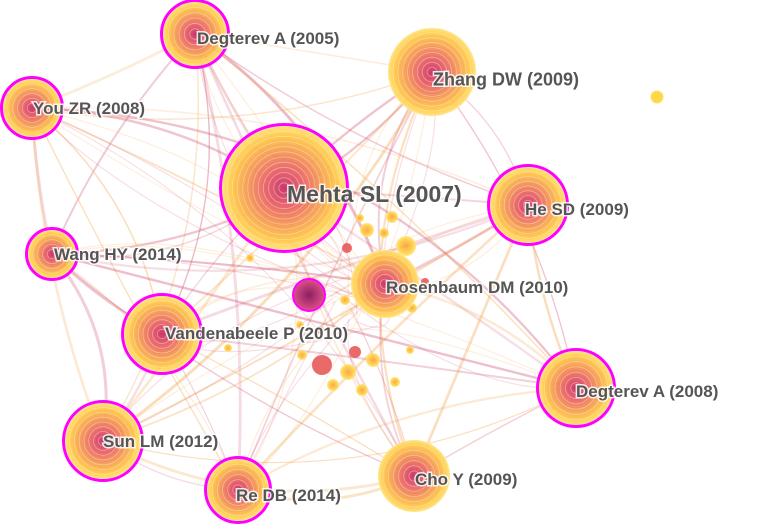 This screenshot has width=771, height=529. Describe the element at coordinates (284, 188) in the screenshot. I see `node-mehta-2007` at that location.